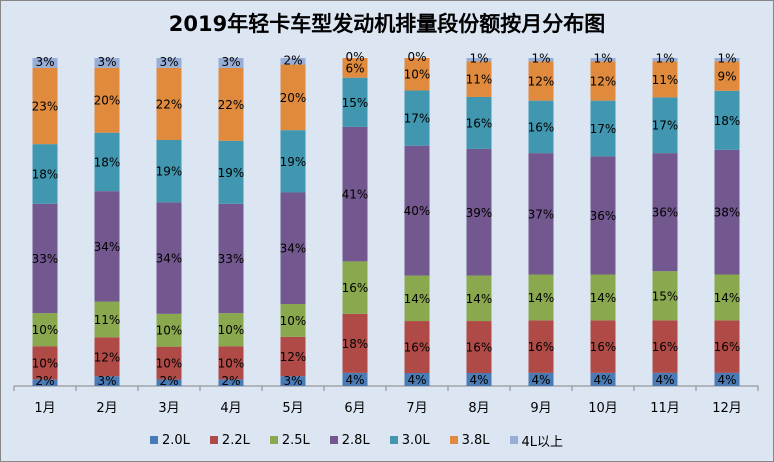 The height and width of the screenshot is (462, 774). I want to click on legend-label: 2.0L, so click(176, 440).